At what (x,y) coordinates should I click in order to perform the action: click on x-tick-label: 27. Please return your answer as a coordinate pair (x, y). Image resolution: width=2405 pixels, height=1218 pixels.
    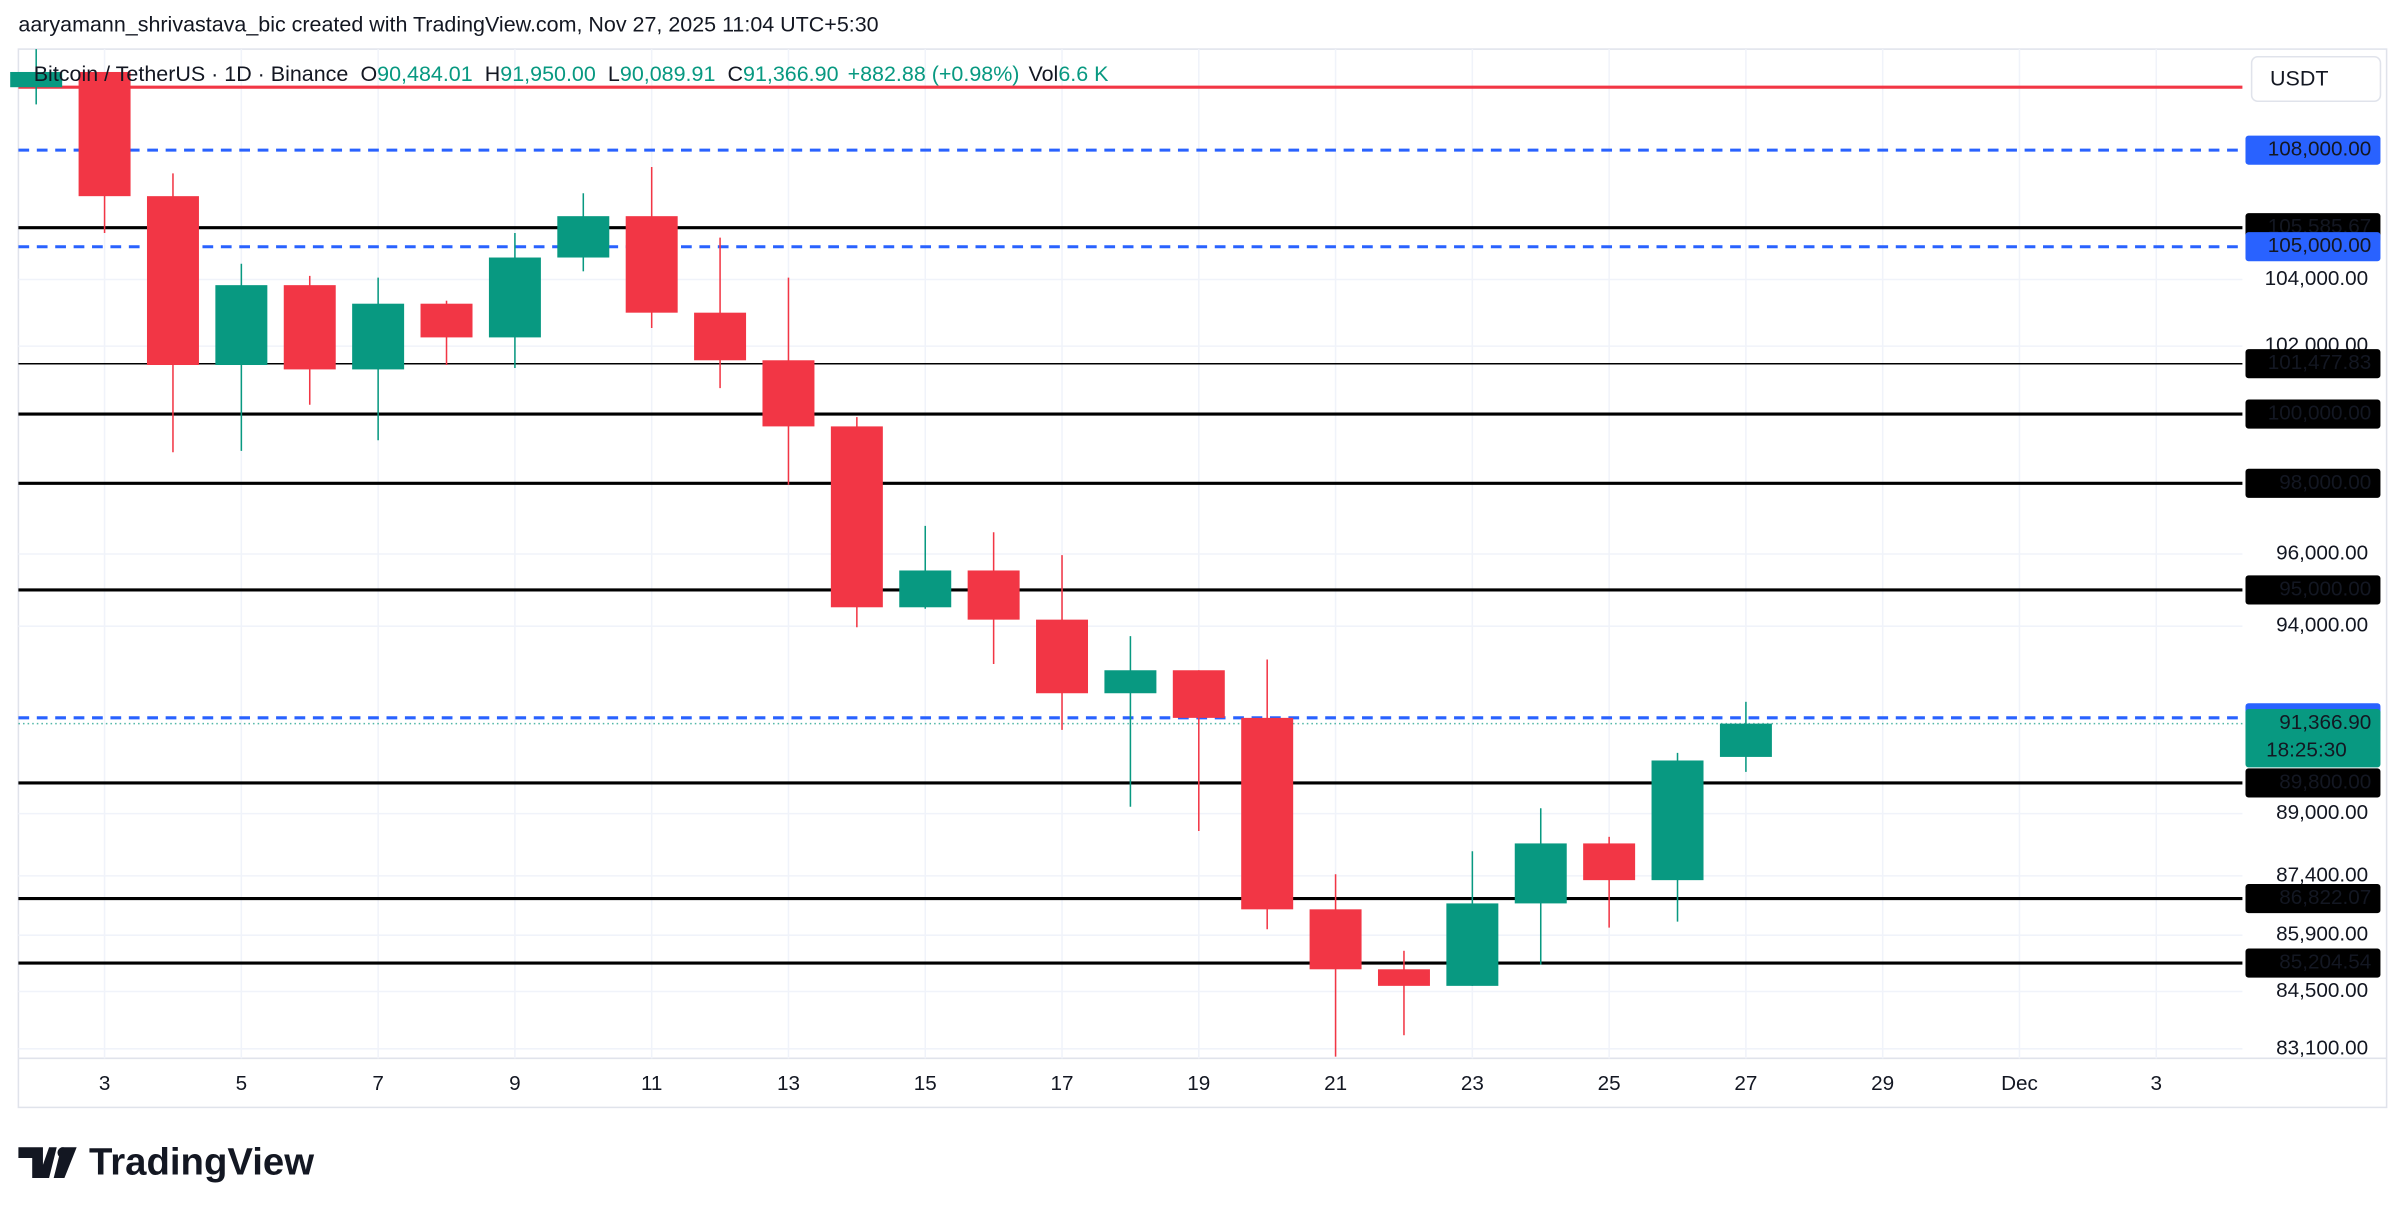
    Looking at the image, I should click on (1745, 1083).